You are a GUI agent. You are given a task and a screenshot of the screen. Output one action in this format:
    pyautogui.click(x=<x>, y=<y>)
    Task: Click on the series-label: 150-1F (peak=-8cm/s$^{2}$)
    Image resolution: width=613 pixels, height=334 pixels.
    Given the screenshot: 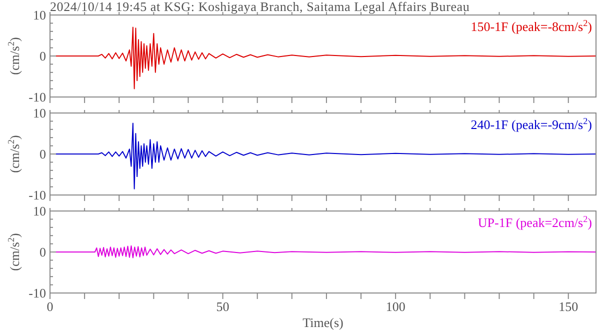 What is the action you would take?
    pyautogui.click(x=531, y=26)
    